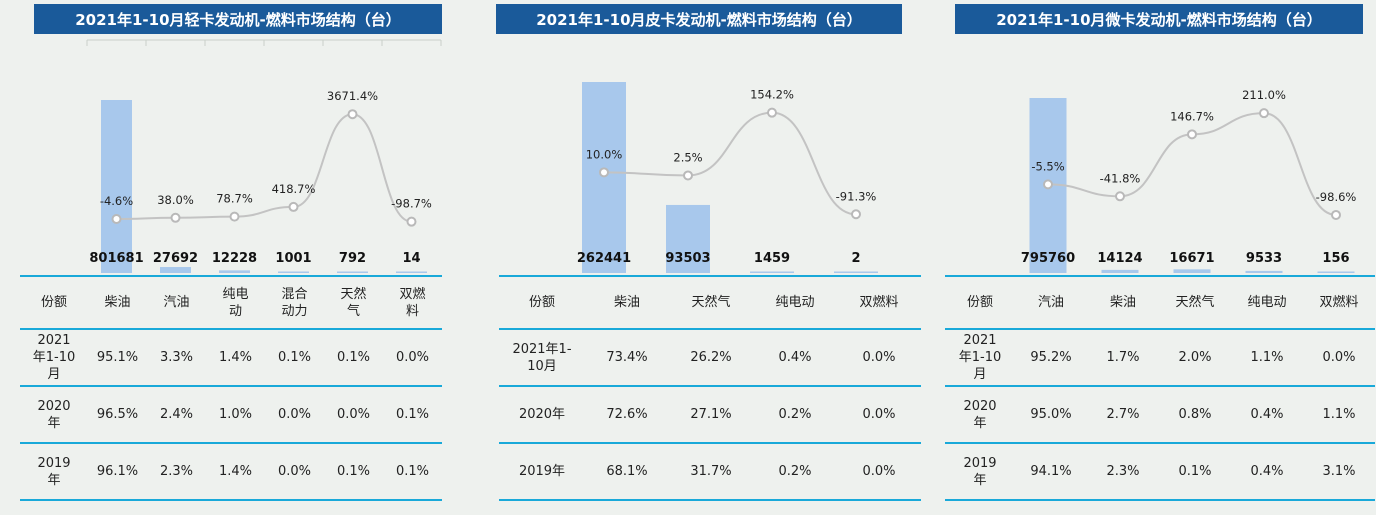  Describe the element at coordinates (627, 415) in the screenshot. I see `share-cell: 72.6%` at that location.